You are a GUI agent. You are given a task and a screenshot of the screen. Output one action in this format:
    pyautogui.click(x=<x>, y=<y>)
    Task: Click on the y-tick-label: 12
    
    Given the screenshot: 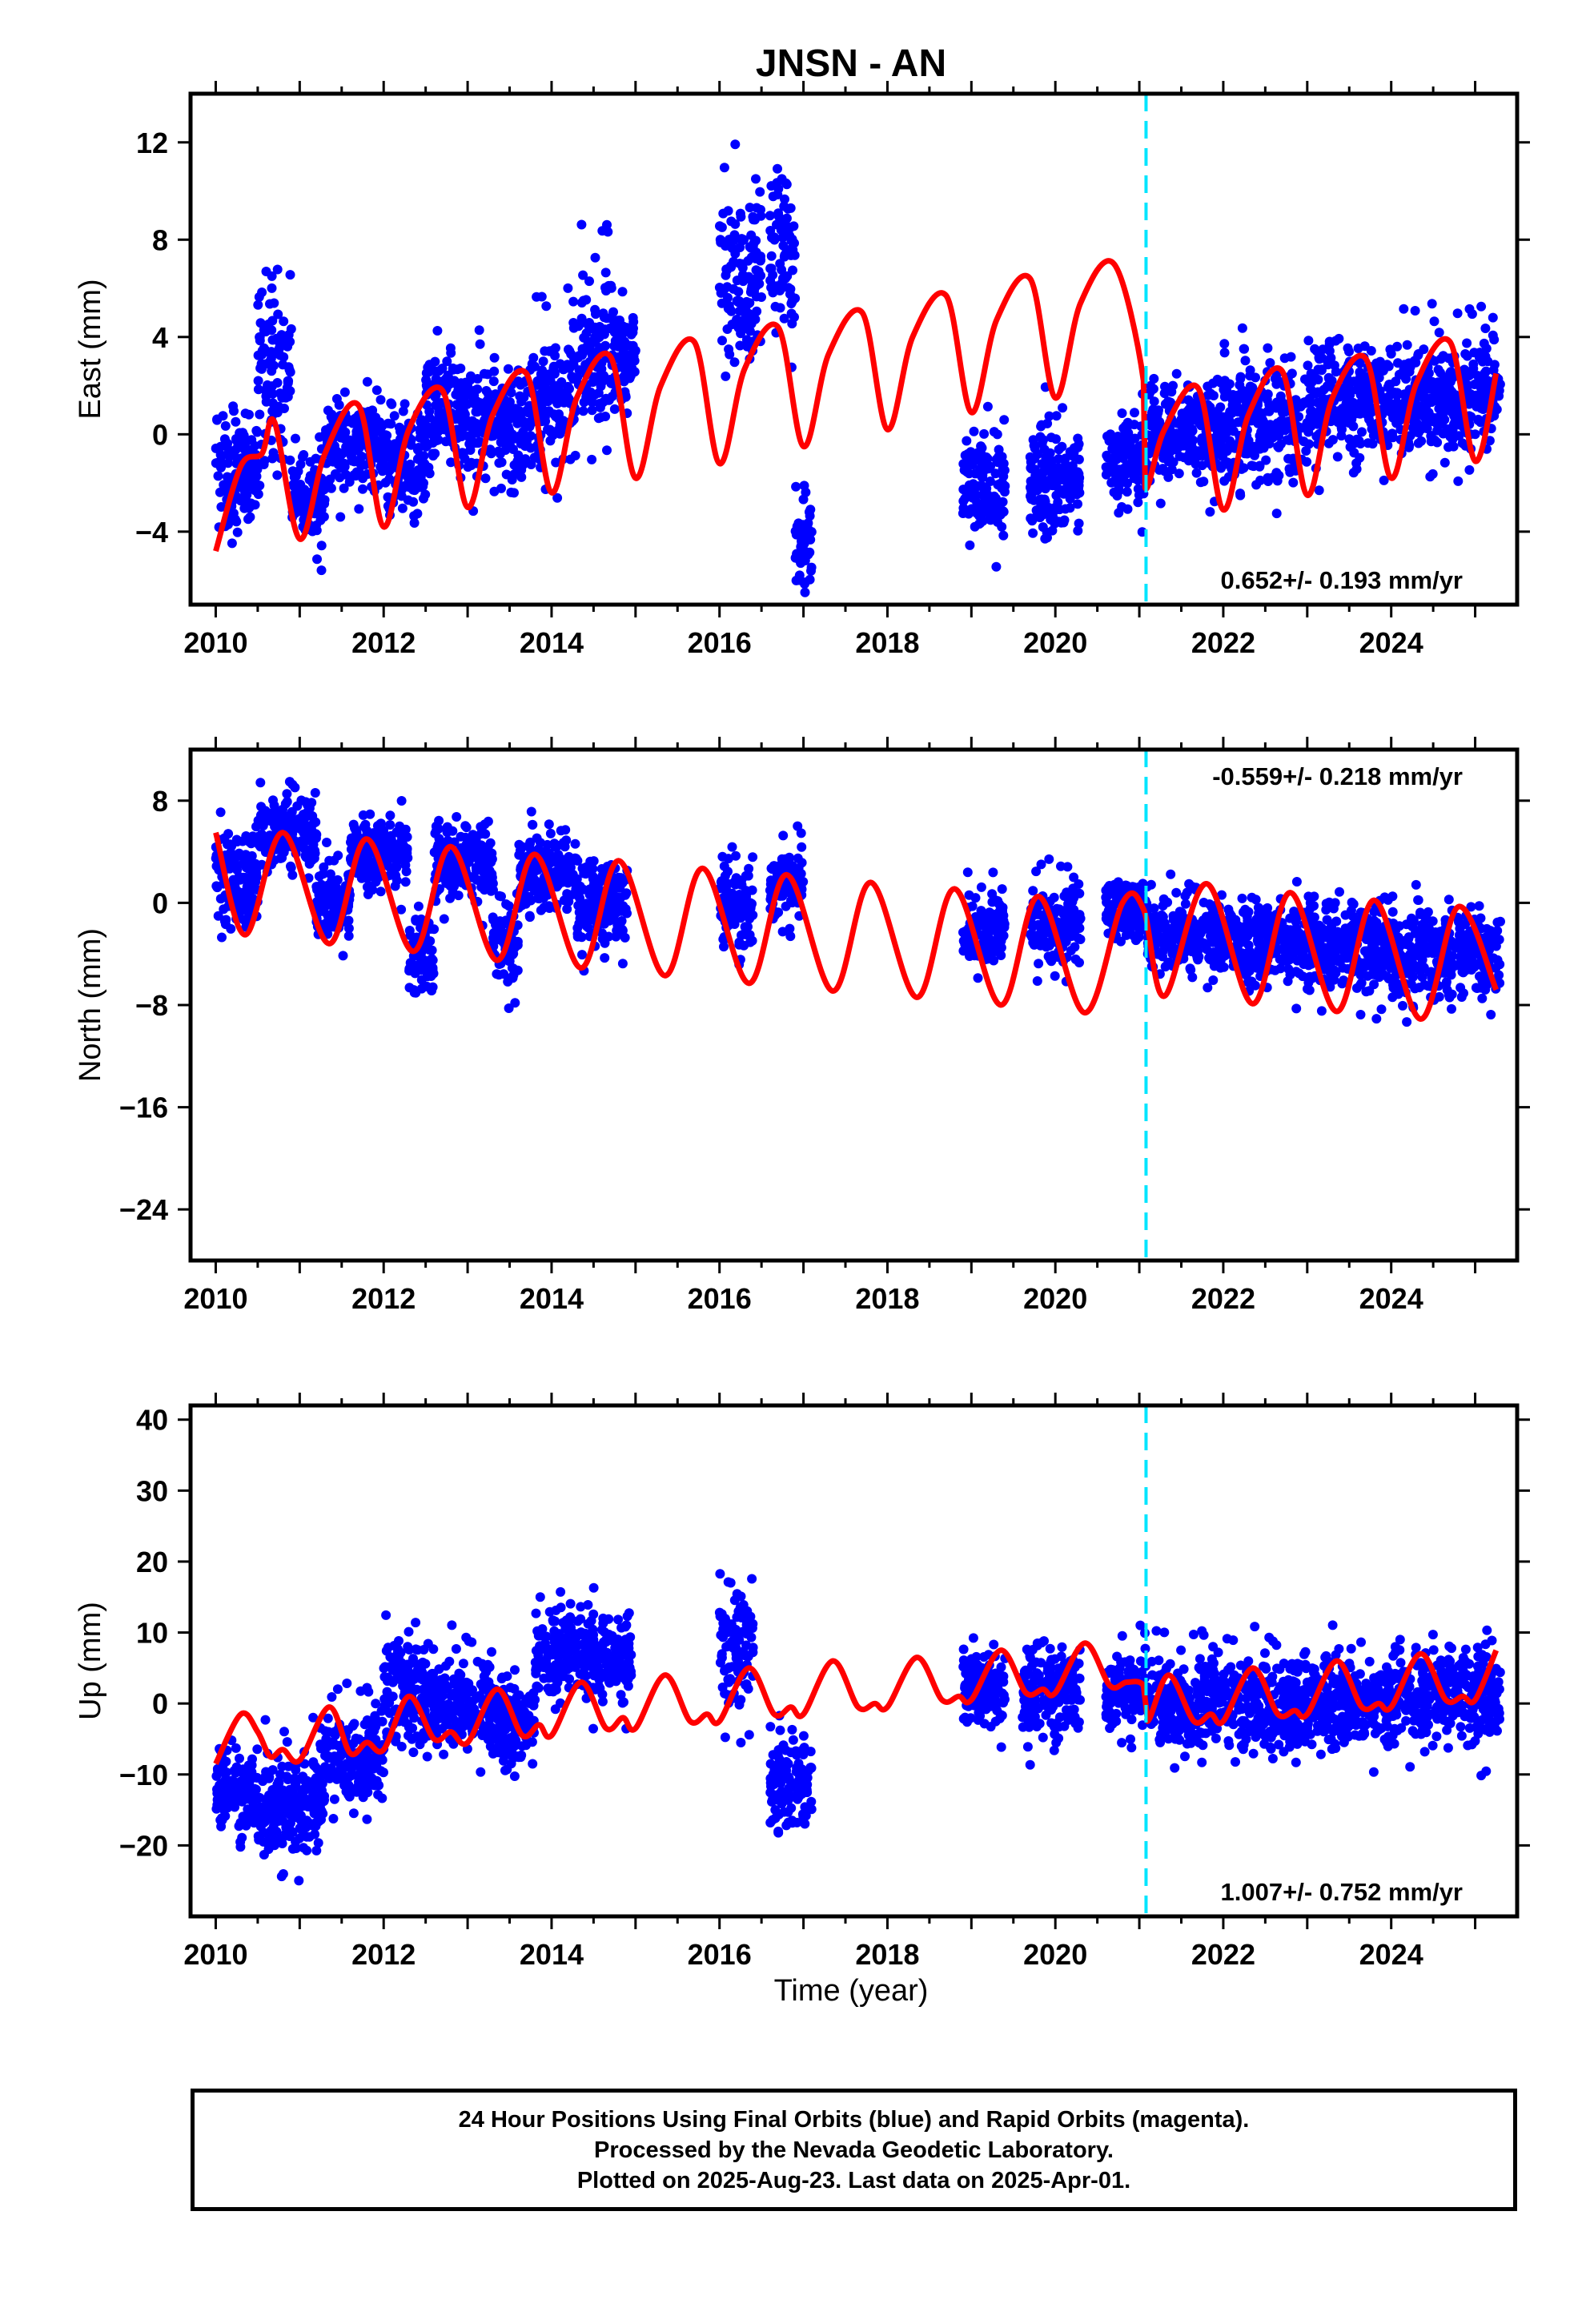 What is the action you would take?
    pyautogui.click(x=152, y=143)
    